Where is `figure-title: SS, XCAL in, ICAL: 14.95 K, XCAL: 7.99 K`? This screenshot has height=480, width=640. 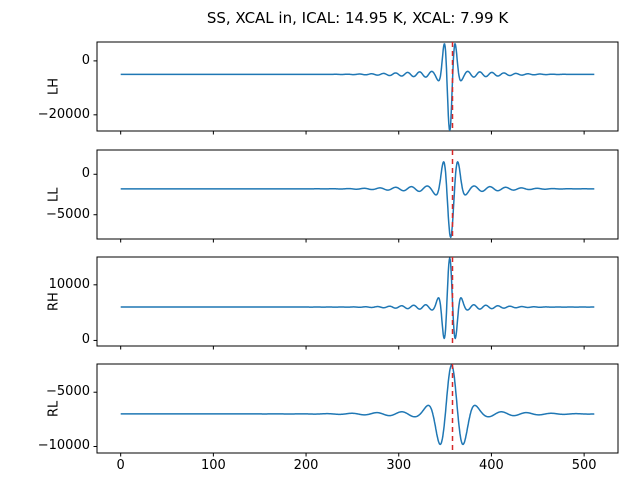 figure-title: SS, XCAL in, ICAL: 14.95 K, XCAL: 7.99 K is located at coordinates (357, 18).